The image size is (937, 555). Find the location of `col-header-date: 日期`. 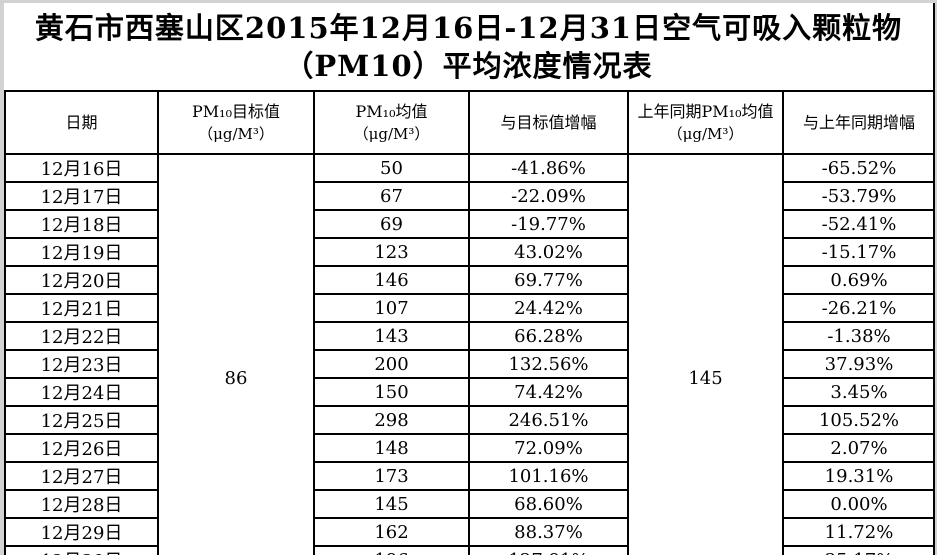

col-header-date: 日期 is located at coordinates (81, 122).